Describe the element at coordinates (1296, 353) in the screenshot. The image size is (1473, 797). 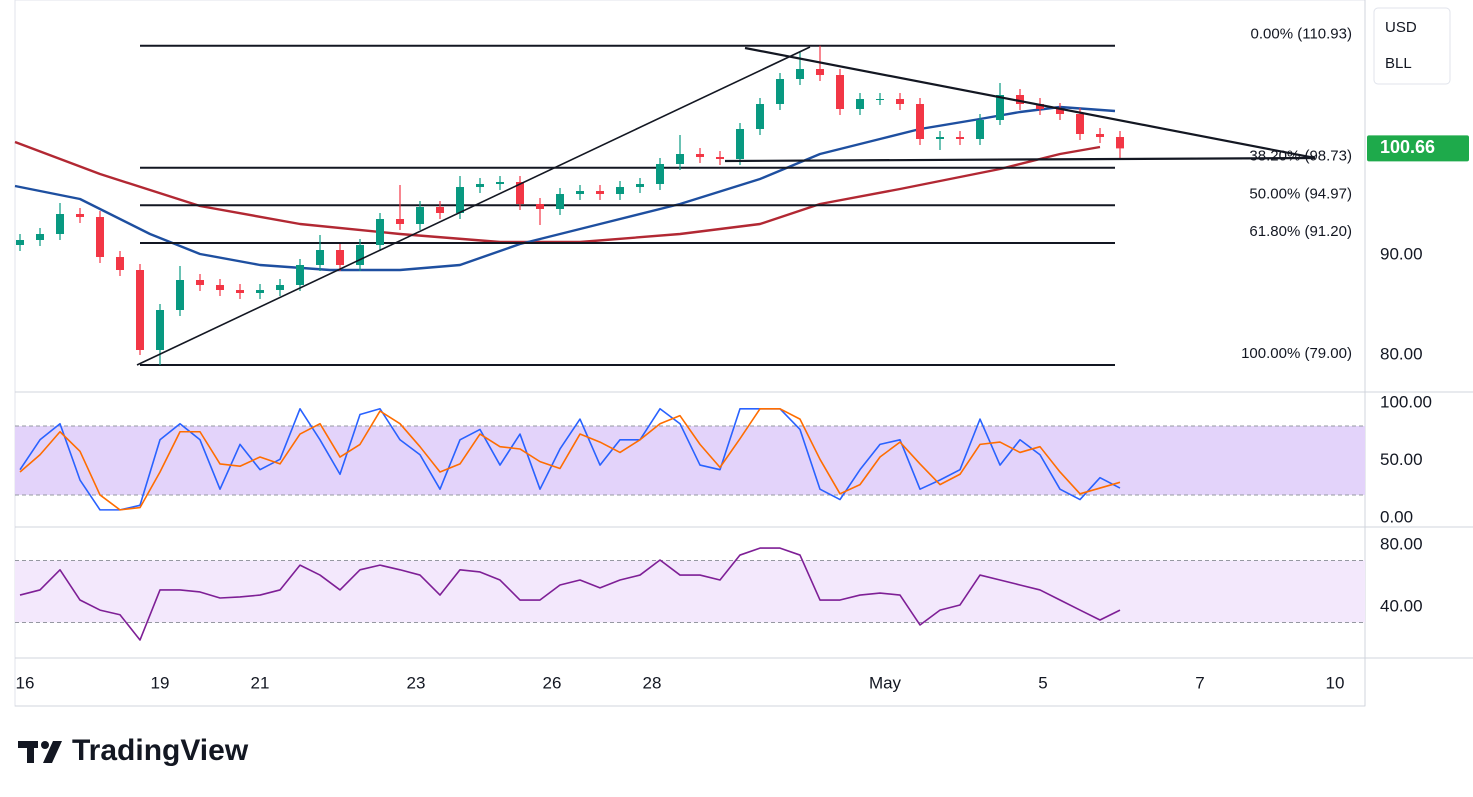
I see `fib-label: 100.00% (79.00)` at that location.